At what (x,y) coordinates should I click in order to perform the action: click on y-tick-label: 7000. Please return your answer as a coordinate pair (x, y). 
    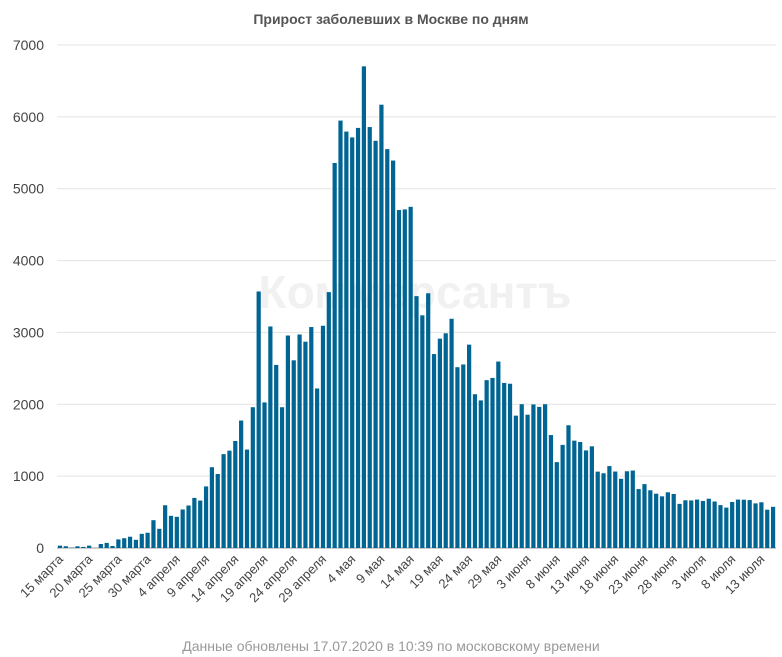
    Looking at the image, I should click on (28, 45).